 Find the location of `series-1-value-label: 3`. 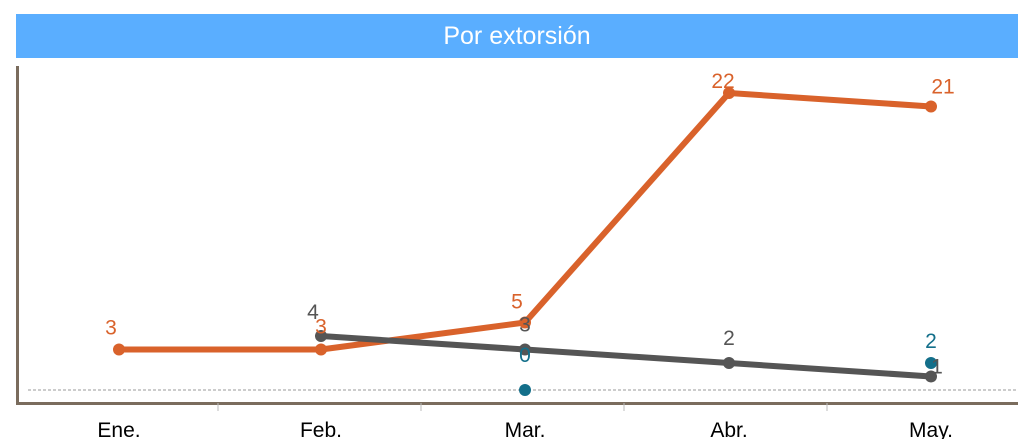

series-1-value-label: 3 is located at coordinates (525, 325).